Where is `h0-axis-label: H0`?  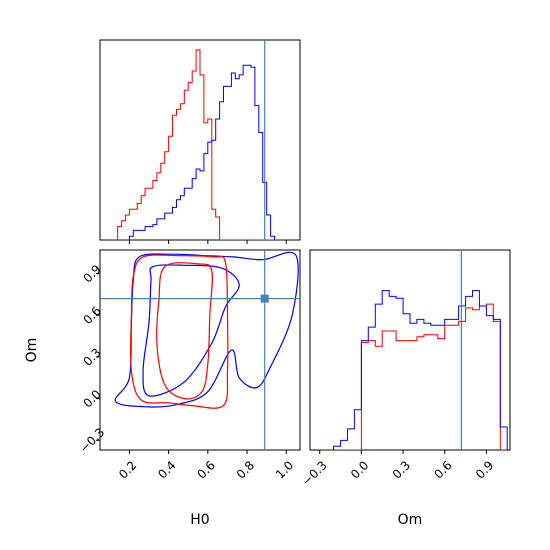 h0-axis-label: H0 is located at coordinates (199, 520).